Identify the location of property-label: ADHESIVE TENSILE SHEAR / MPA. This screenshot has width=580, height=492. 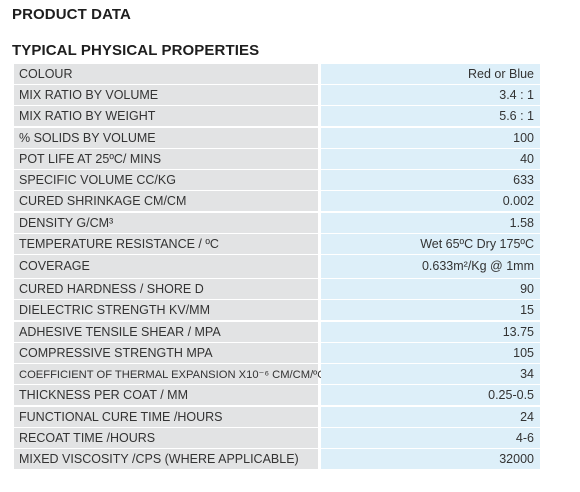
(166, 331).